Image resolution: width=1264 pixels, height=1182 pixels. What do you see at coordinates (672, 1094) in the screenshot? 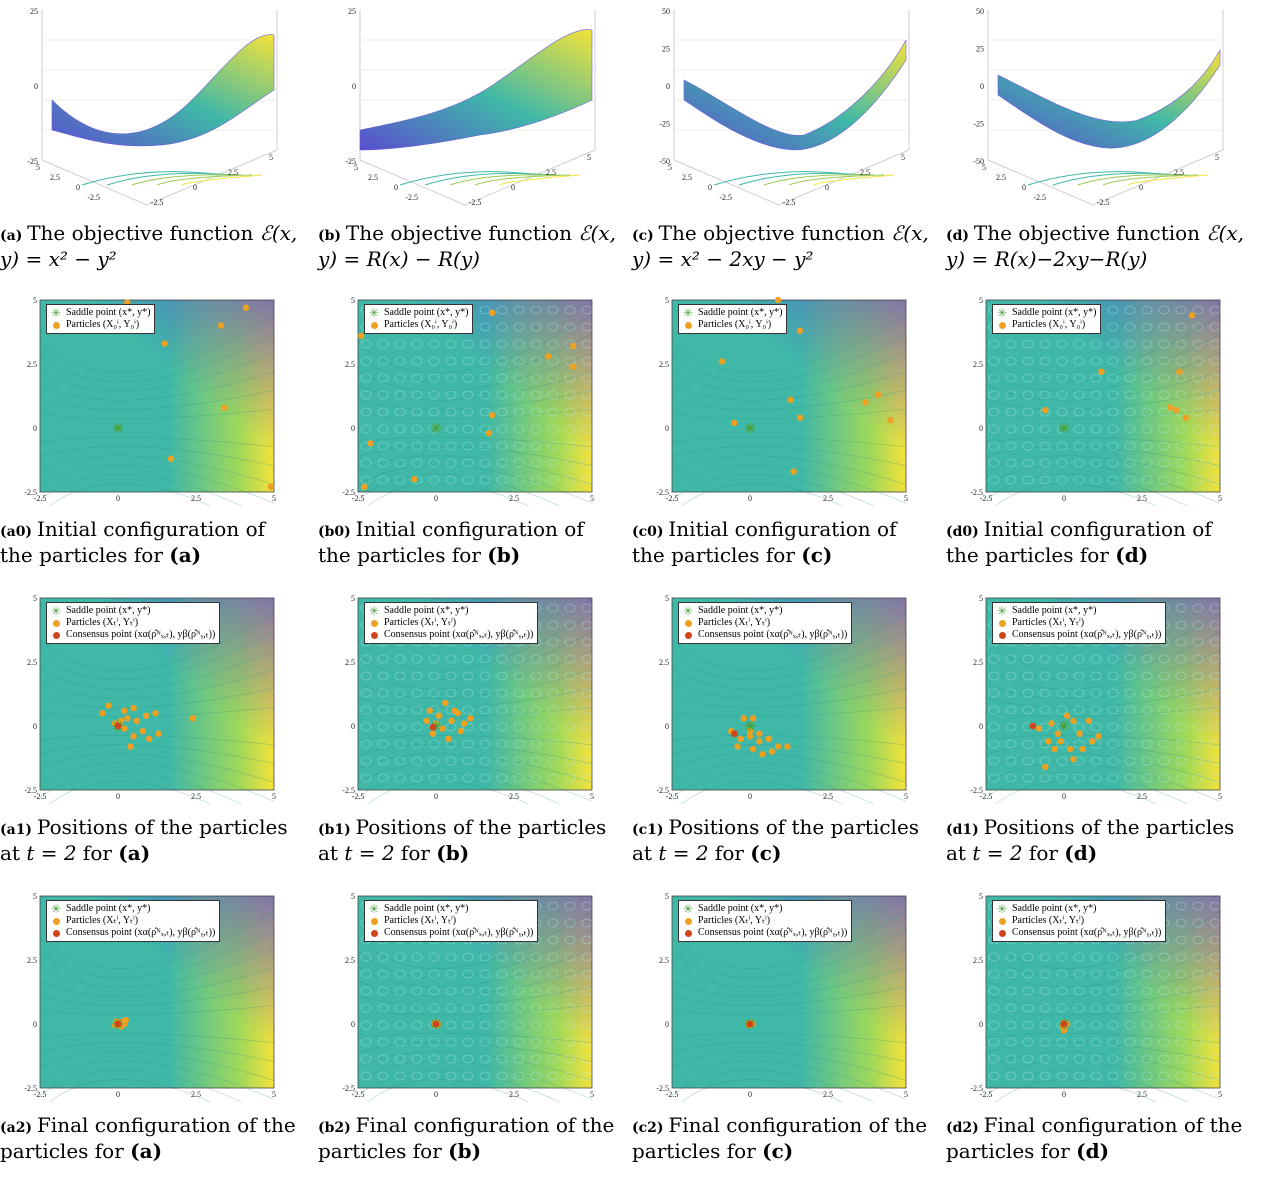
I see `x-tick-label: -2.5` at bounding box center [672, 1094].